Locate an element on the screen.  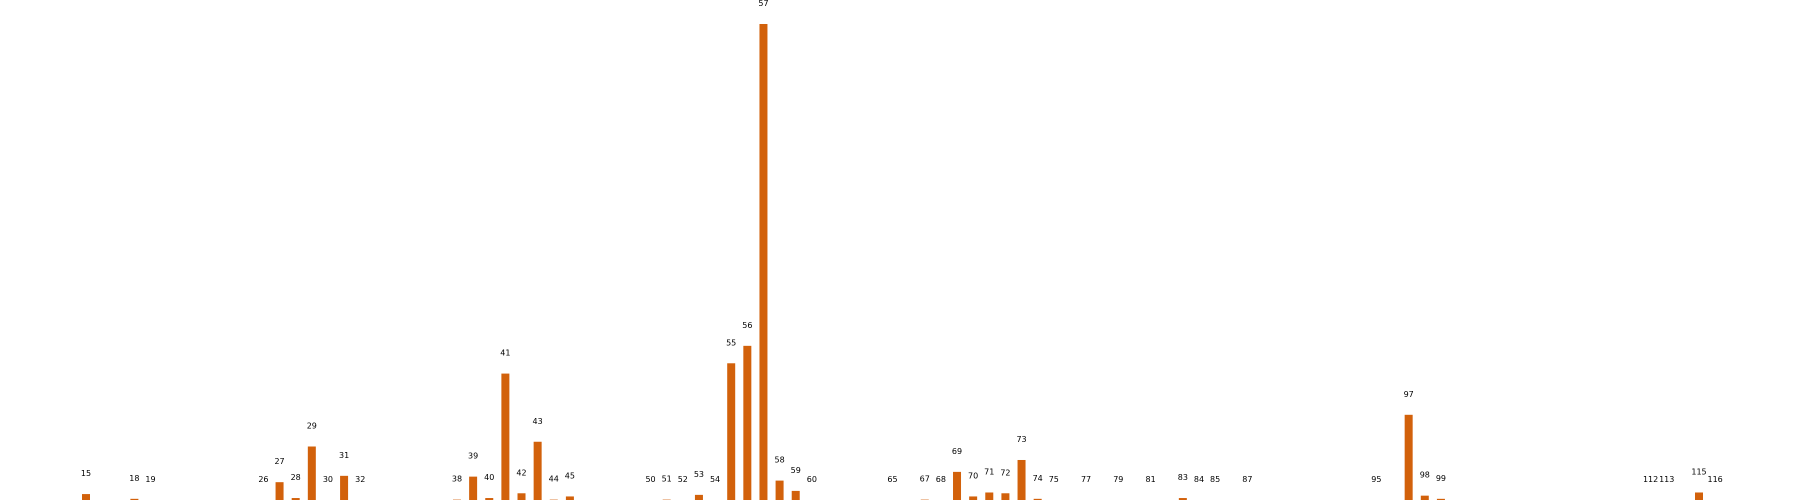
bar-label-67: 67 is located at coordinates (925, 479).